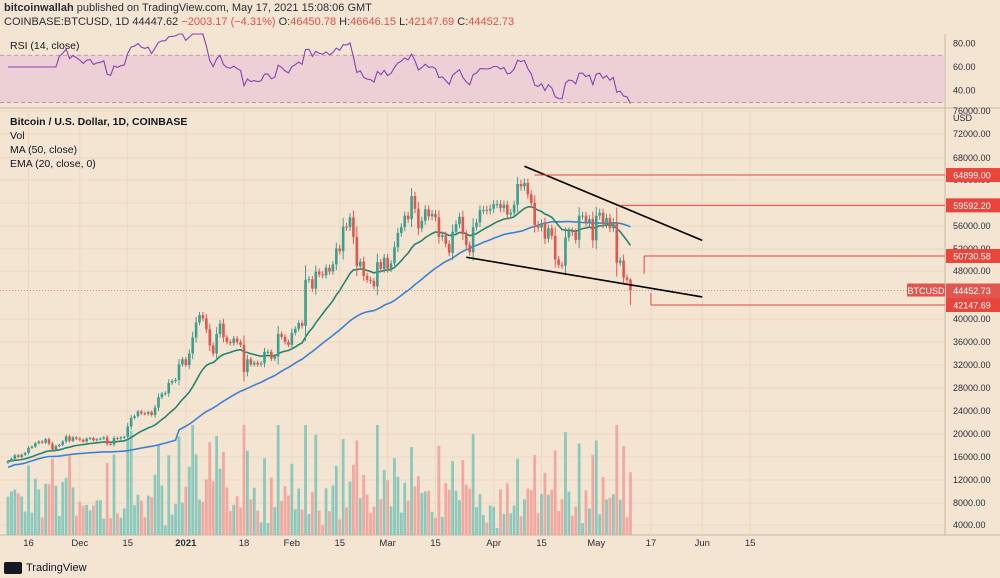  What do you see at coordinates (584, 277) in the screenshot?
I see `trendline-lower` at bounding box center [584, 277].